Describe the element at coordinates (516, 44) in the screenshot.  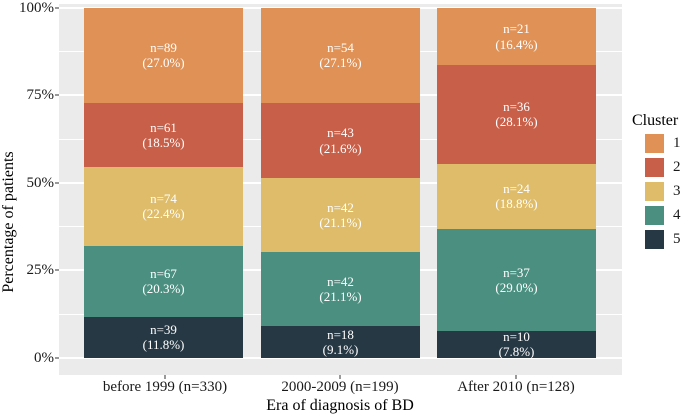
I see `segment-percent: (16.4%)` at that location.